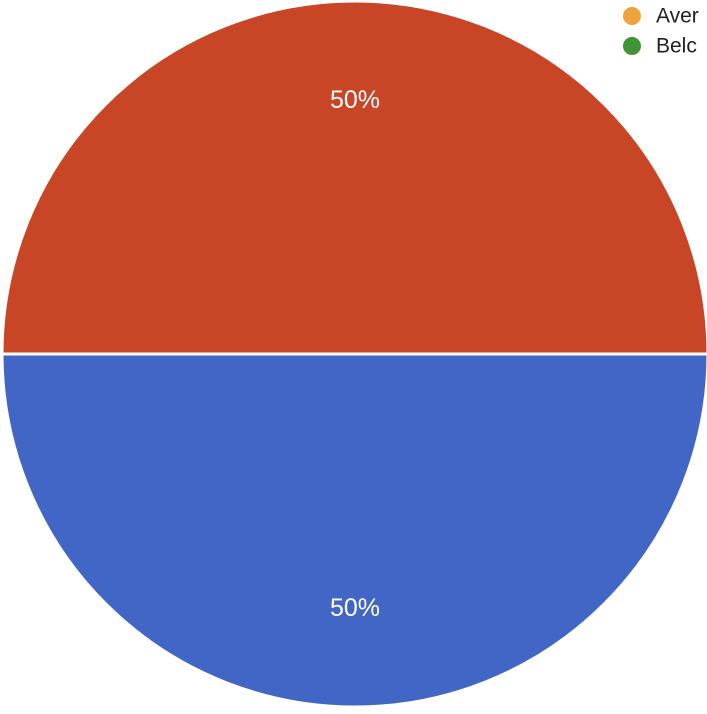  What do you see at coordinates (355, 100) in the screenshot?
I see `pie-slice-label-0: 50%` at bounding box center [355, 100].